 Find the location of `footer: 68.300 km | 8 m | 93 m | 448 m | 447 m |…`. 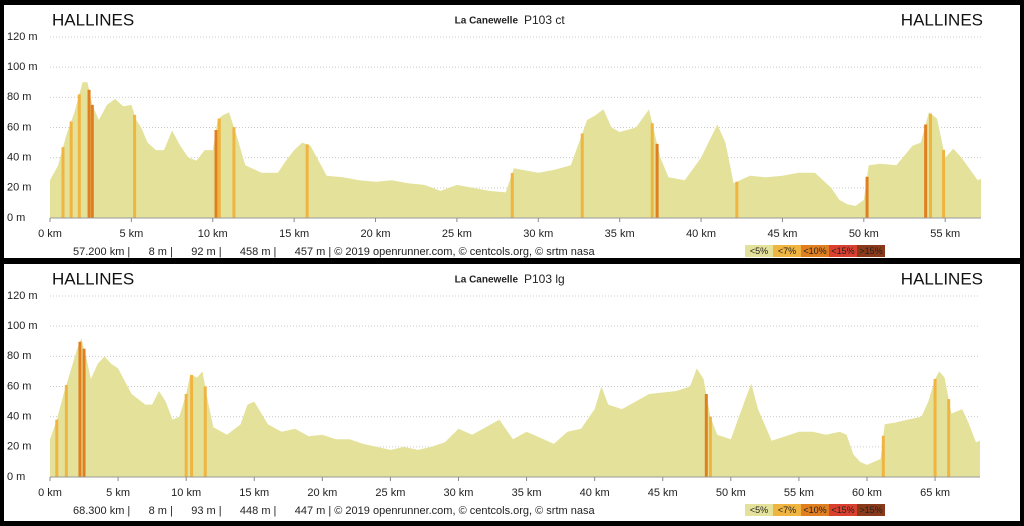

footer: 68.300 km | 8 m | 93 m | 448 m | 447 m |… is located at coordinates (334, 511).